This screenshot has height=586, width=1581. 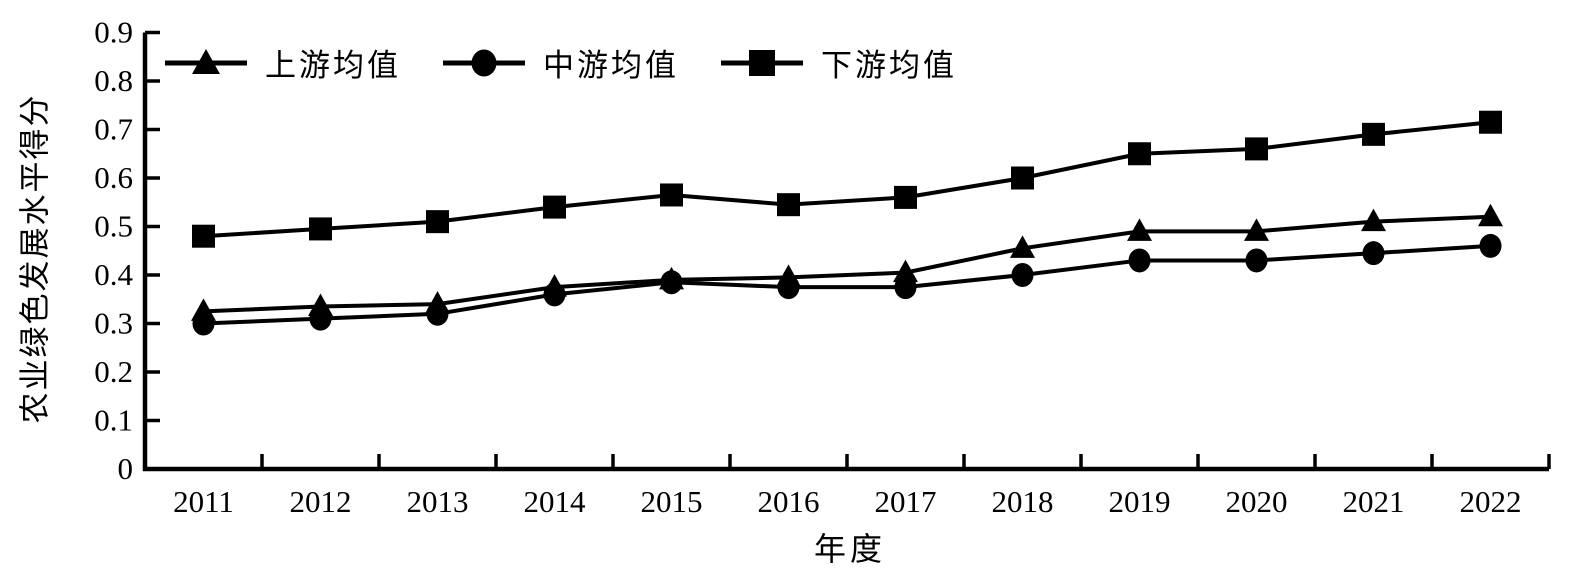 I want to click on legend-label-upstream: 上游均值, so click(x=333, y=65).